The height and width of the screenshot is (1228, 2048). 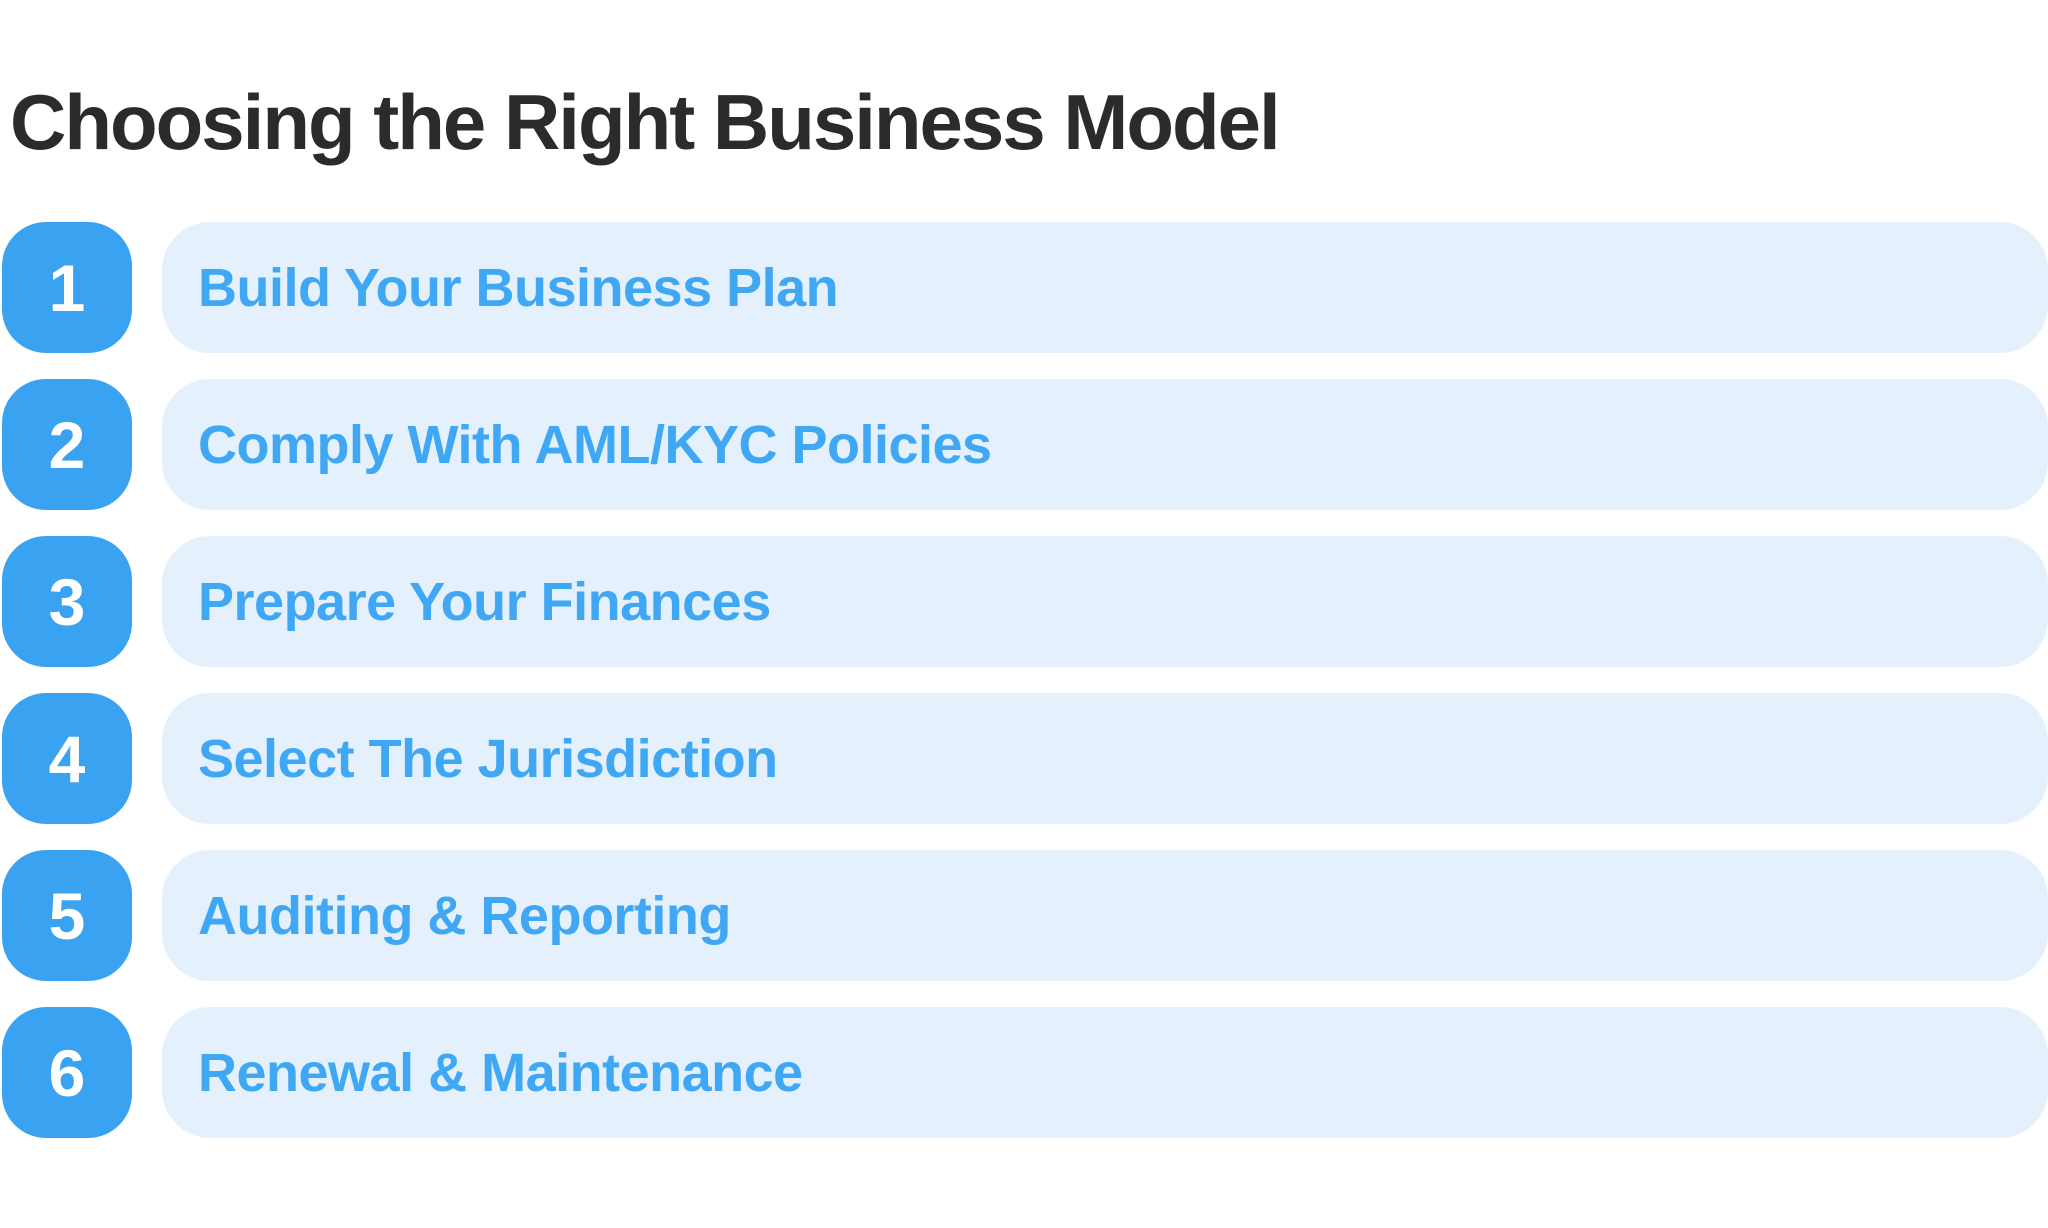 What do you see at coordinates (1105, 444) in the screenshot?
I see `step-label-bar: Comply With AML/KYC Policies` at bounding box center [1105, 444].